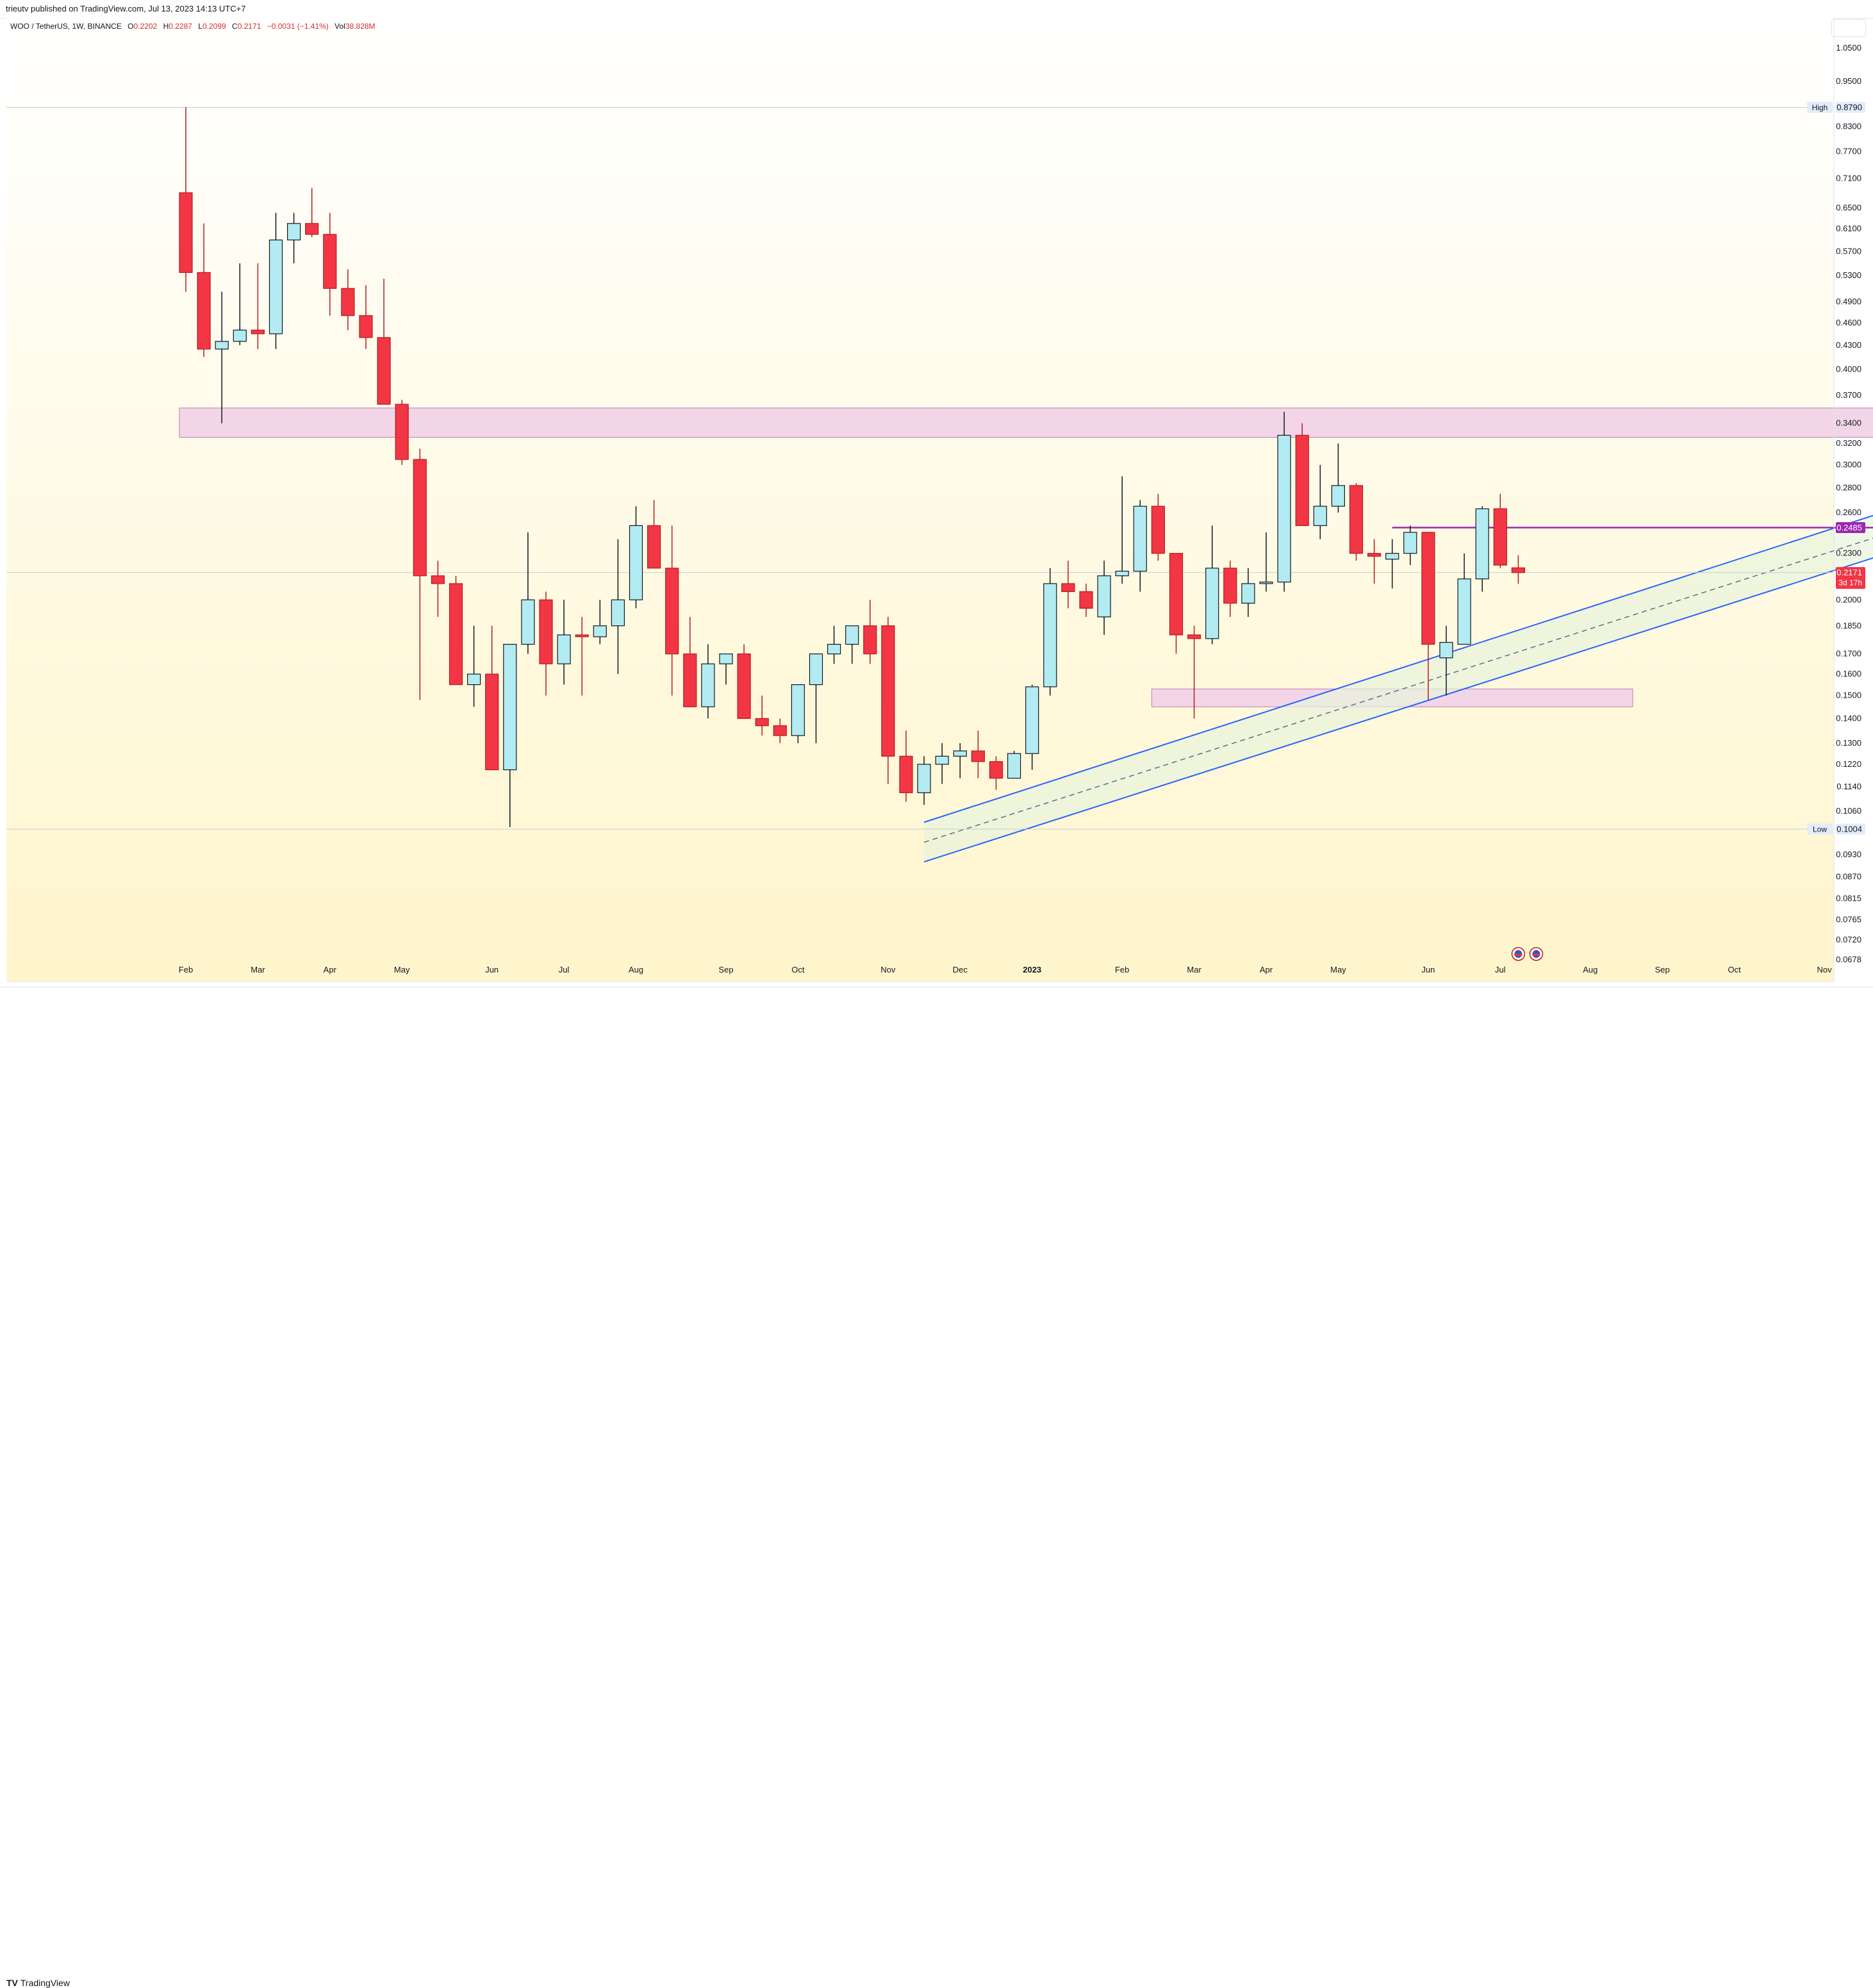 The width and height of the screenshot is (1873, 1988). I want to click on last-price-badge-box, so click(1850, 578).